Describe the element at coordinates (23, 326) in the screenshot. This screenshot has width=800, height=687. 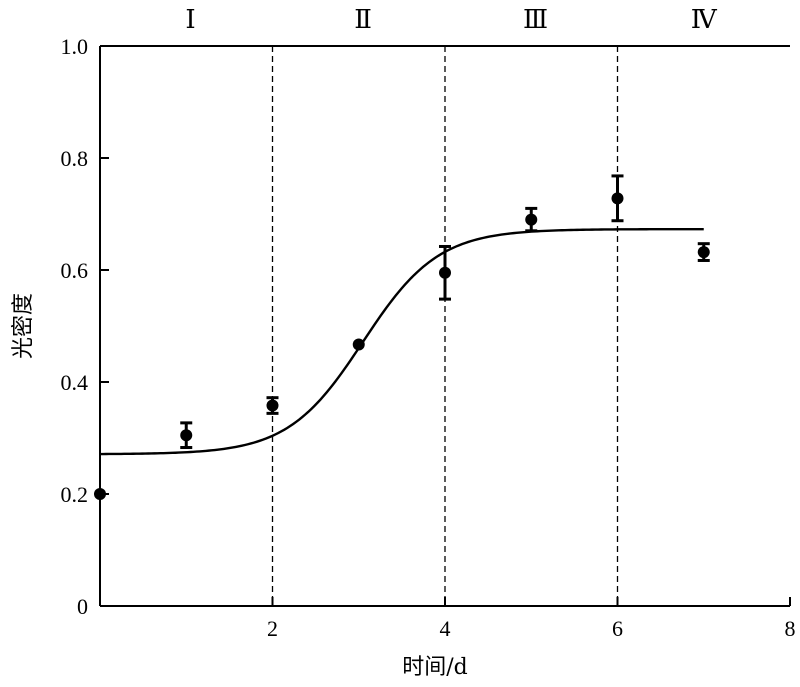
I see `y-axis-title: 光密度` at that location.